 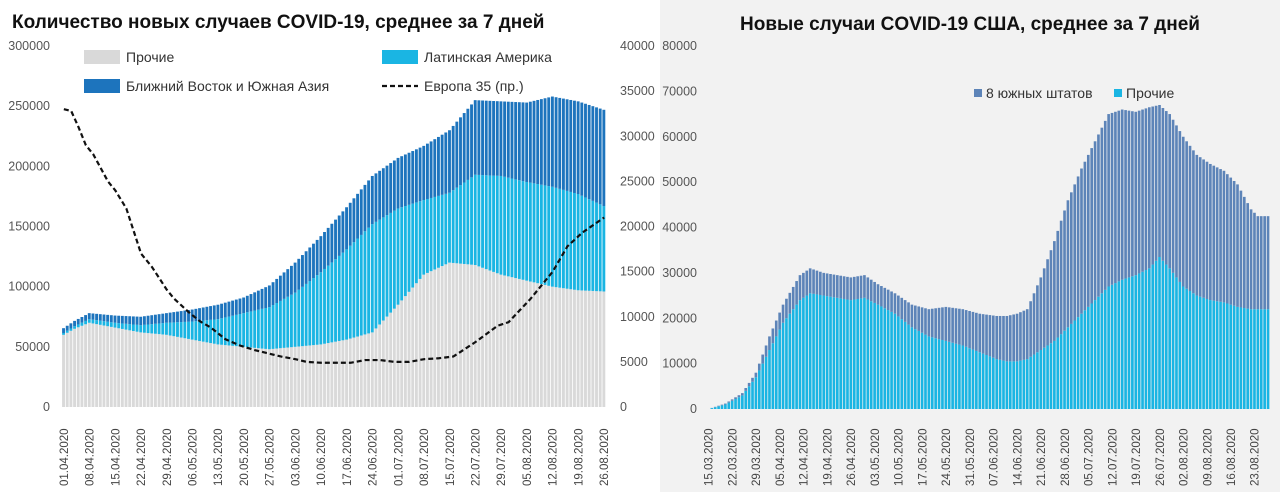 I want to click on x-tick-label: 29.04.2020, so click(x=168, y=457).